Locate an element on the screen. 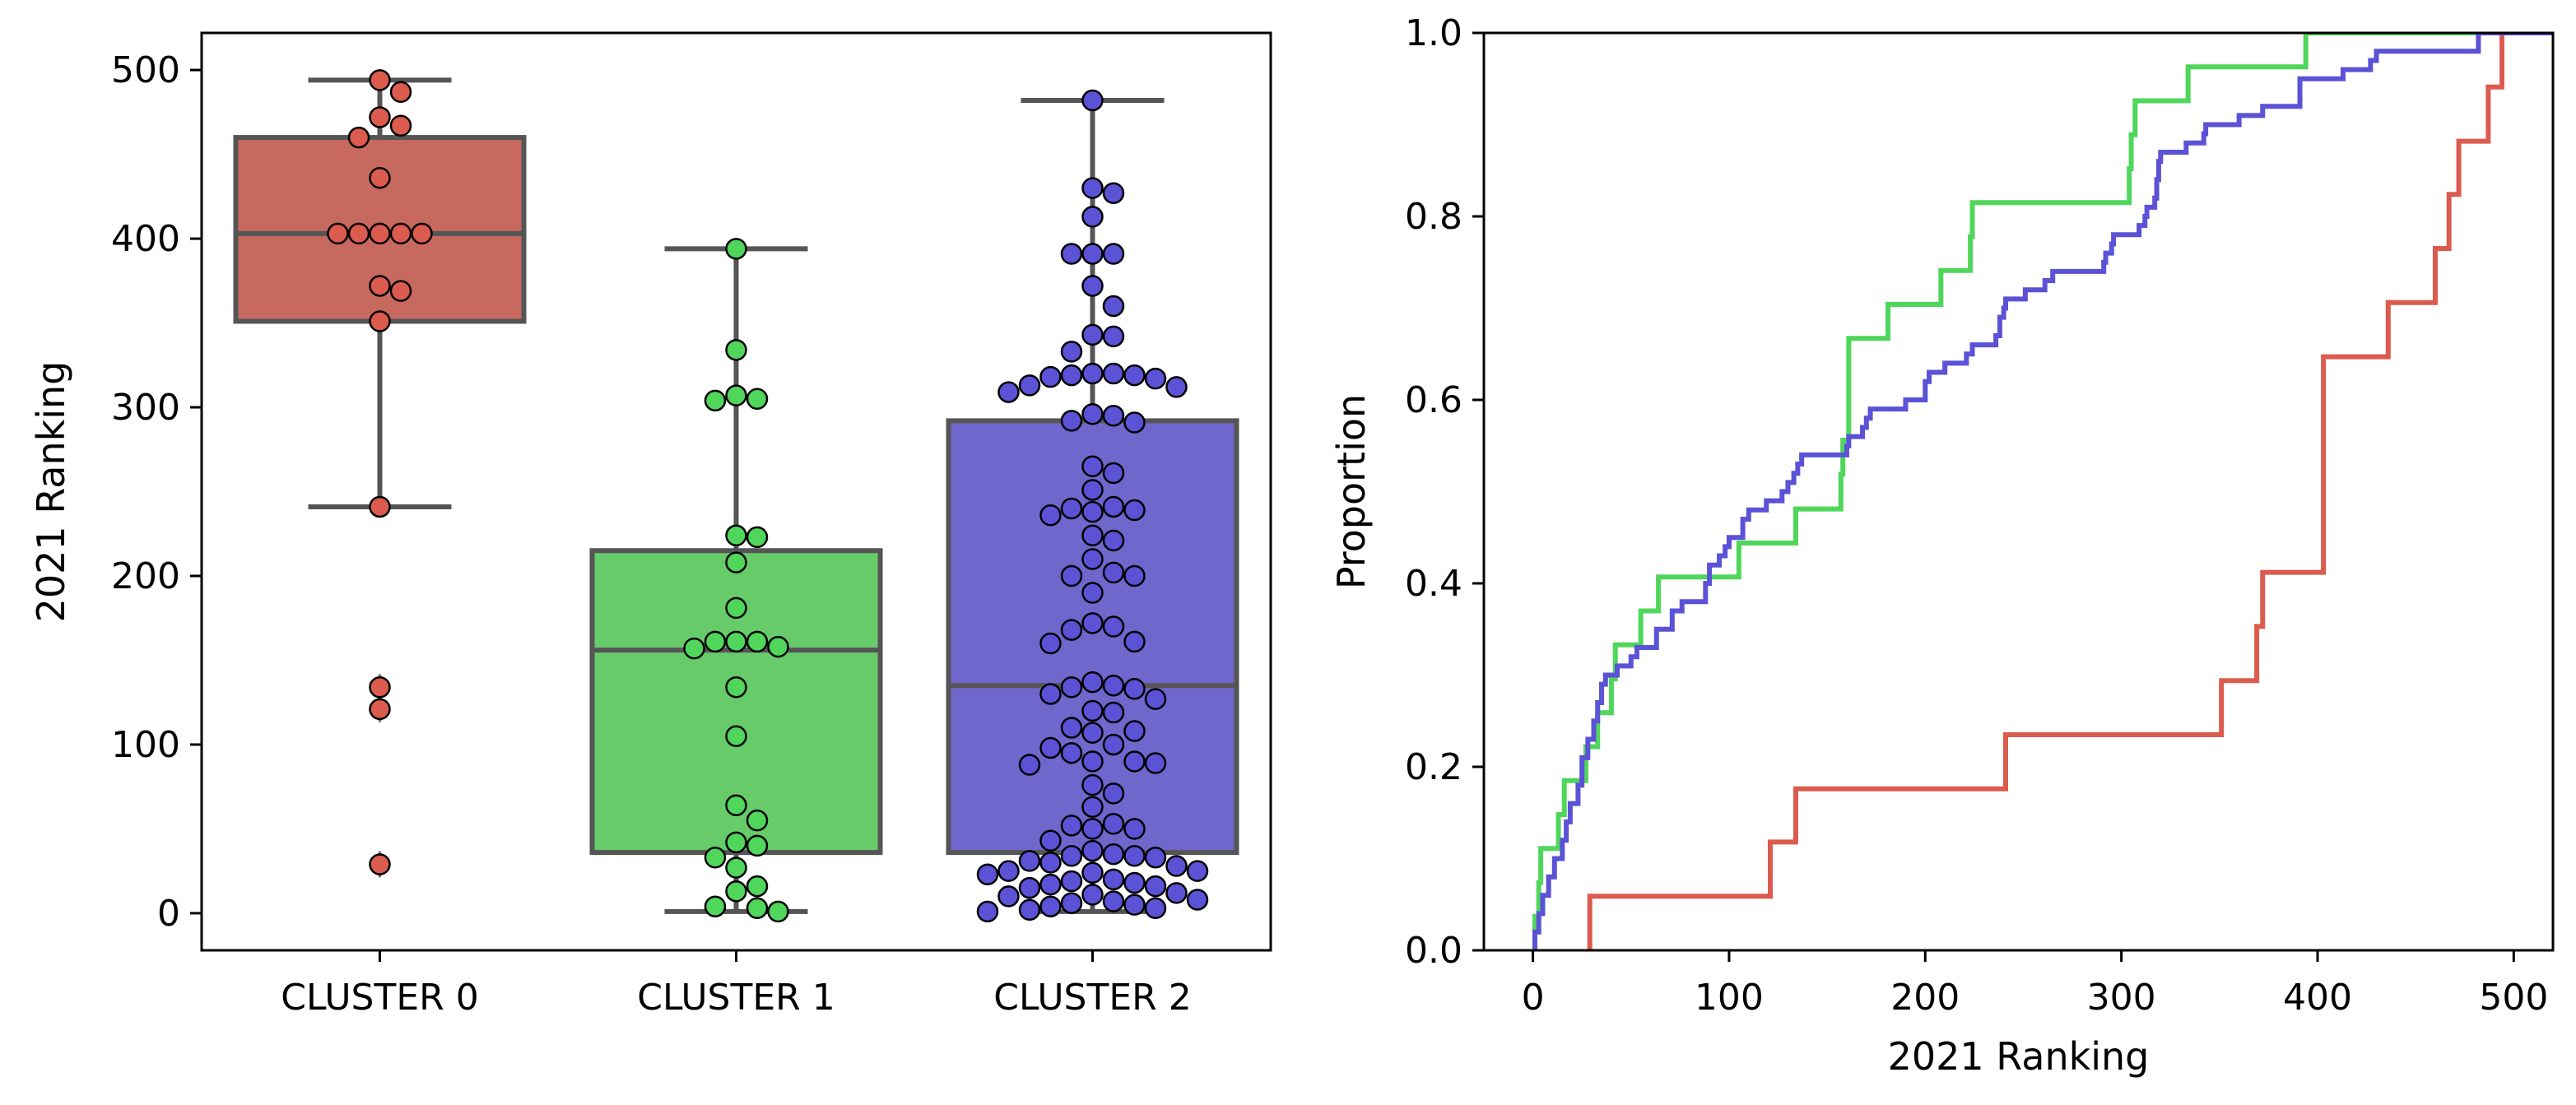  y-tick-label: 400 is located at coordinates (145, 239).